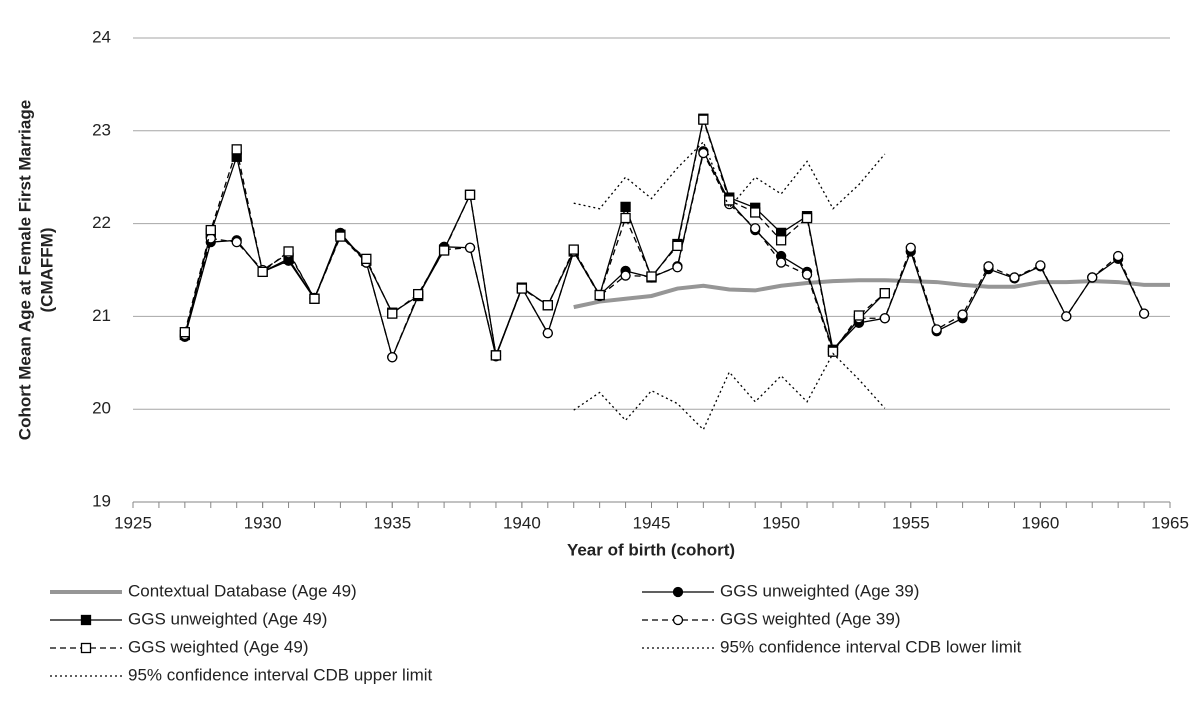 The height and width of the screenshot is (724, 1204). I want to click on legend-label: 95% confidence interval CDB upper limit, so click(280, 674).